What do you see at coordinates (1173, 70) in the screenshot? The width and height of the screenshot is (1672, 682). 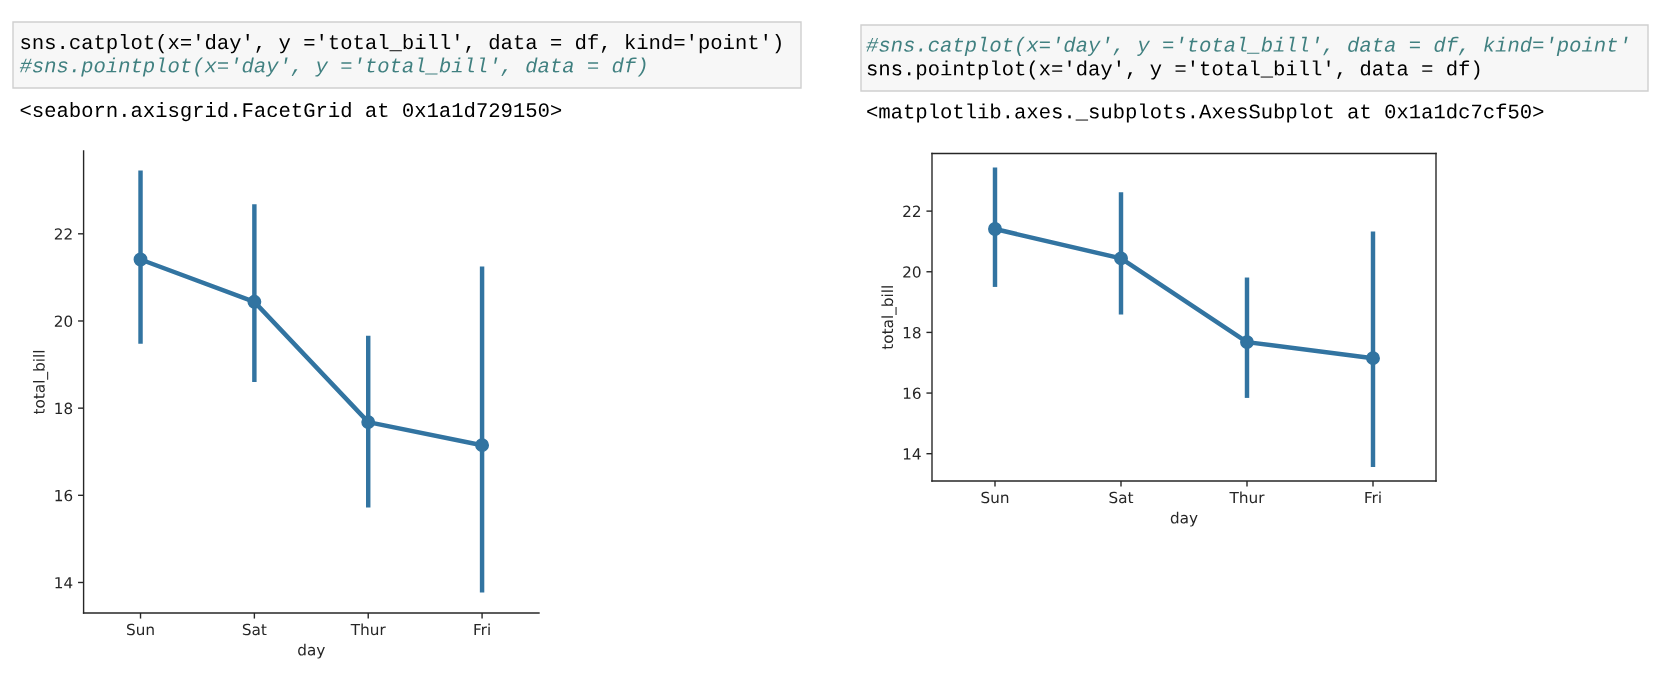 I see `text: sns.pointplot(x='day', y ='total_bill', data = df)` at bounding box center [1173, 70].